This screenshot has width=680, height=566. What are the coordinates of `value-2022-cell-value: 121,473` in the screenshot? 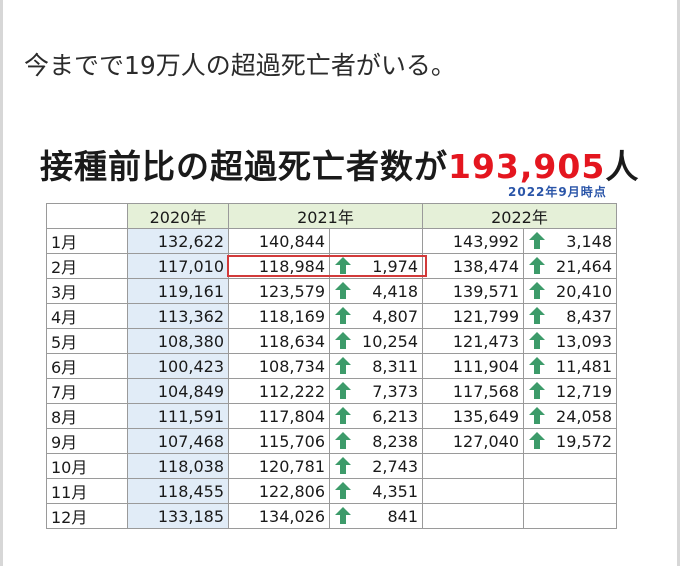 It's located at (485, 341).